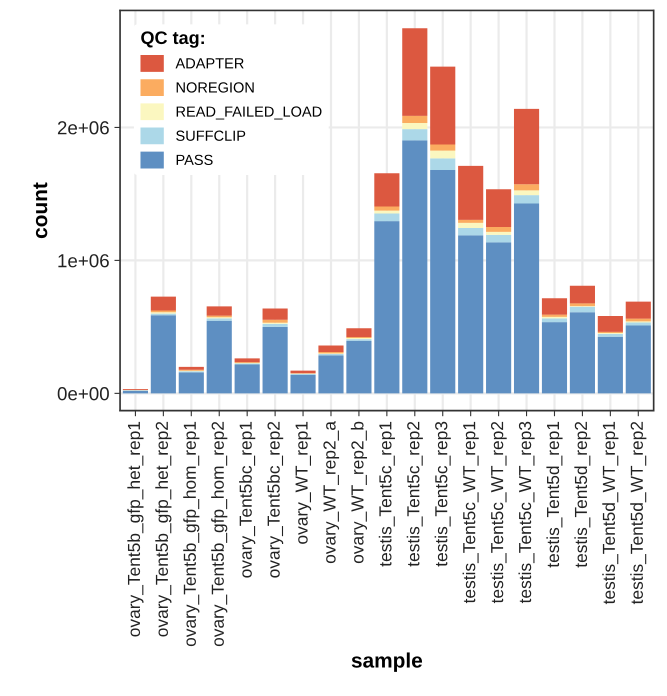  What do you see at coordinates (83, 393) in the screenshot?
I see `y-tick-label: 0e+00` at bounding box center [83, 393].